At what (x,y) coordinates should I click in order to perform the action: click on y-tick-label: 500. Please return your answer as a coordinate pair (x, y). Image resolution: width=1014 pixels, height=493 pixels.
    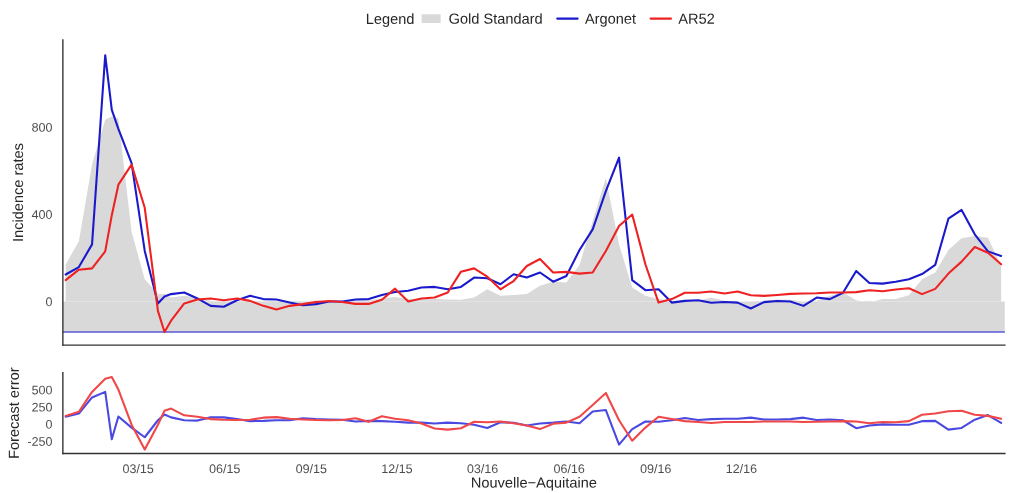
    Looking at the image, I should click on (42, 390).